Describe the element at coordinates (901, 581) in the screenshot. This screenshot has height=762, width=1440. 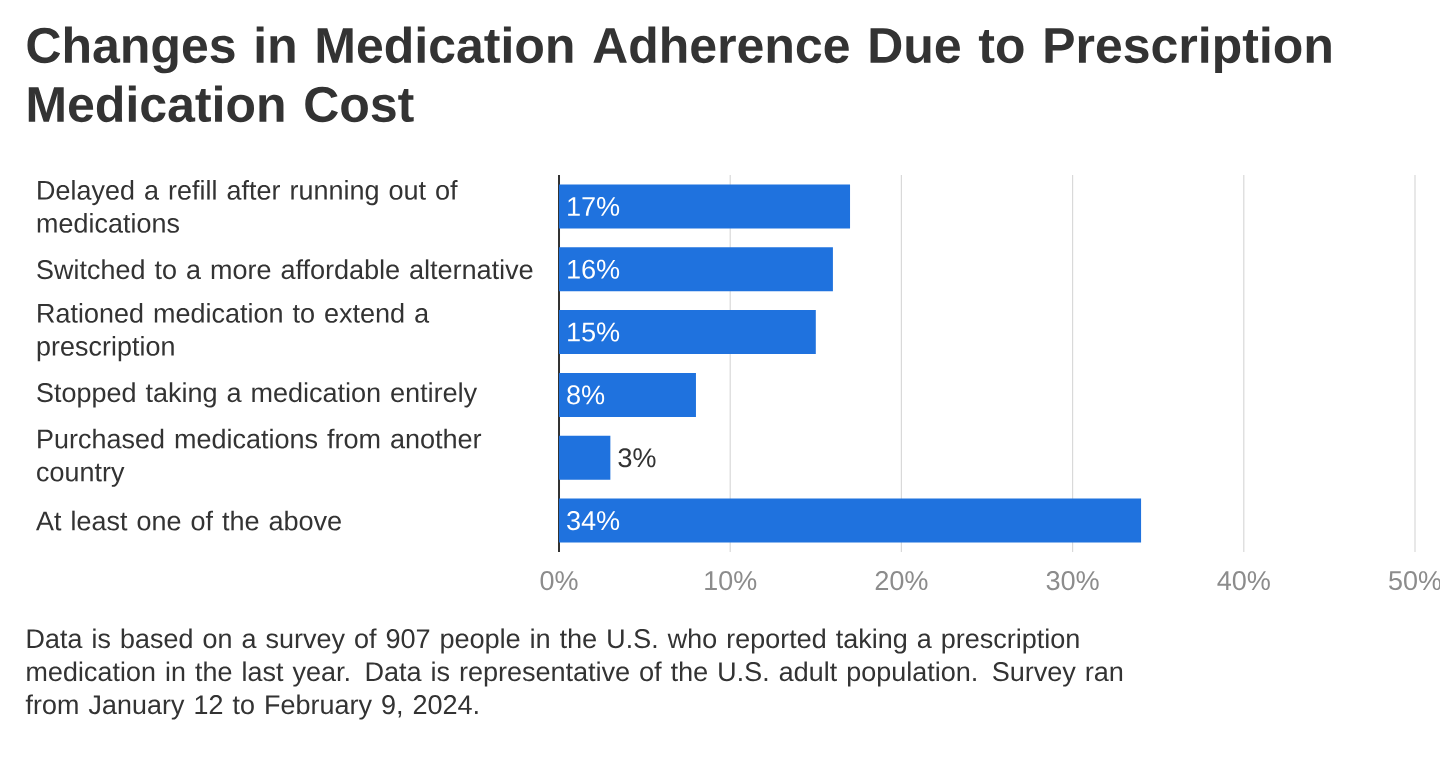
I see `x-tick-label: 20%` at that location.